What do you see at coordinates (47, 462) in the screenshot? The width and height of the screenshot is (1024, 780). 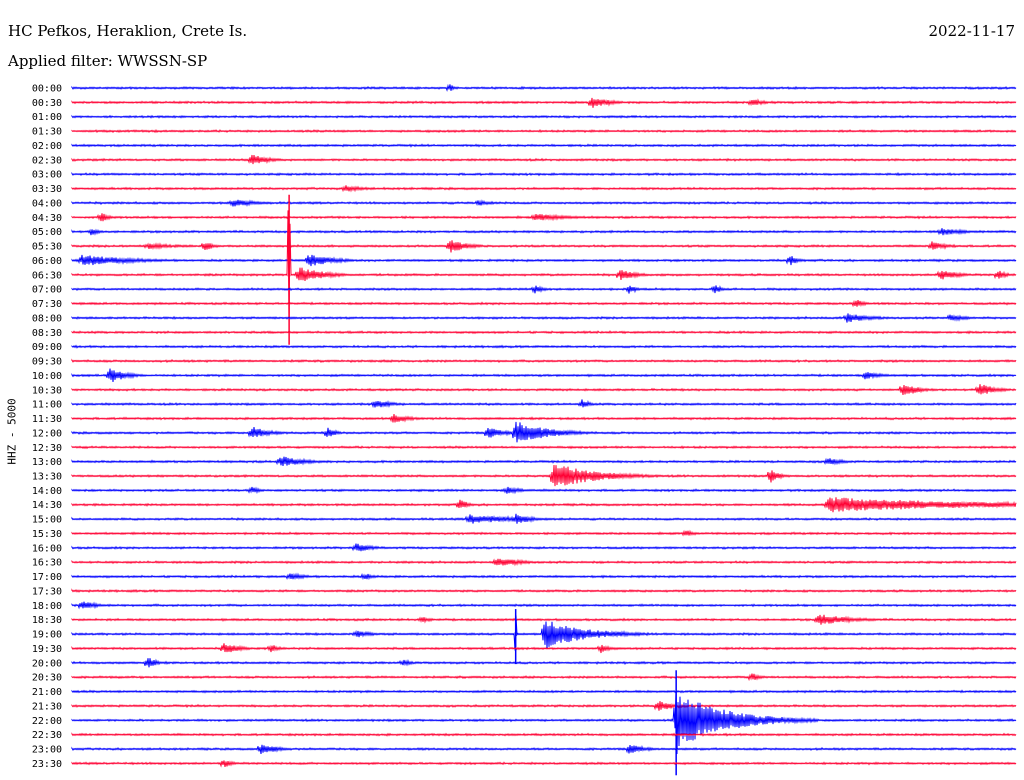 I see `time-label: 13:00` at bounding box center [47, 462].